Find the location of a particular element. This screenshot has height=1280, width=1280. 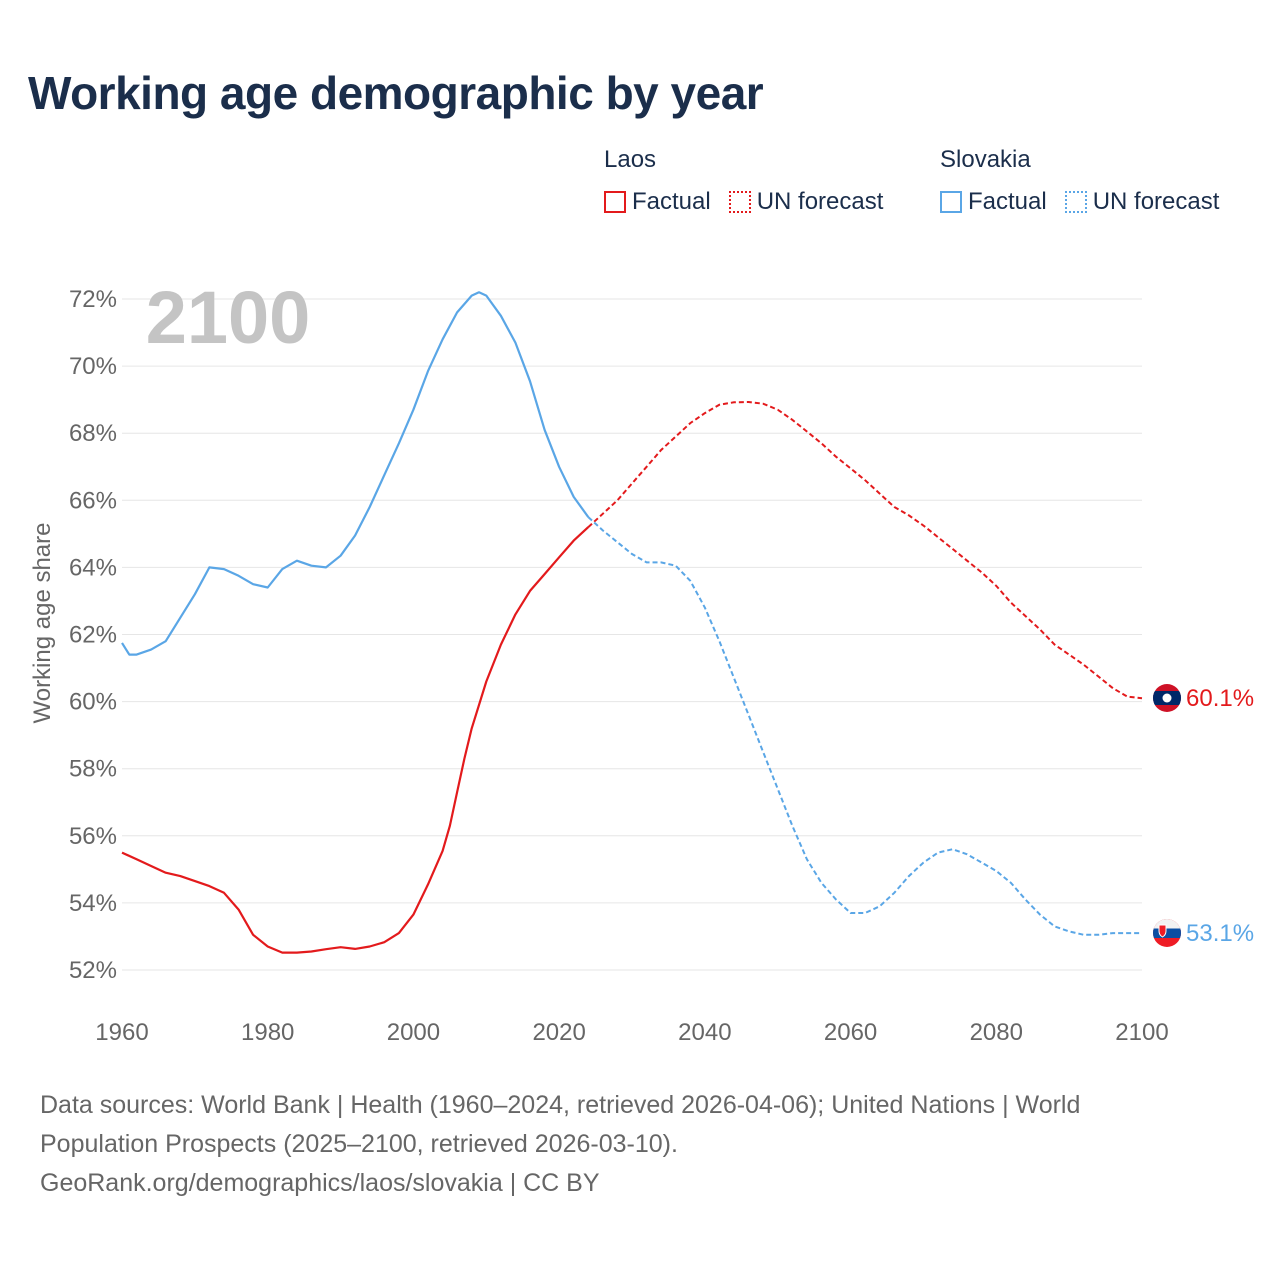

series-line-slovakia-forecast is located at coordinates (864, 726).